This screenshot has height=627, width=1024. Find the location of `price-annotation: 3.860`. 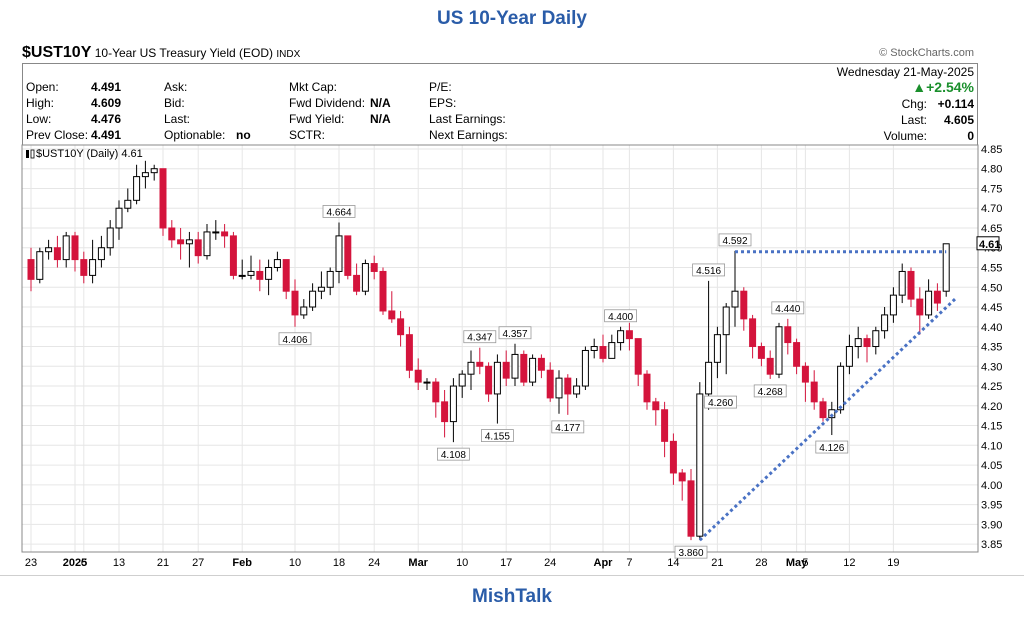

price-annotation: 3.860 is located at coordinates (691, 552).